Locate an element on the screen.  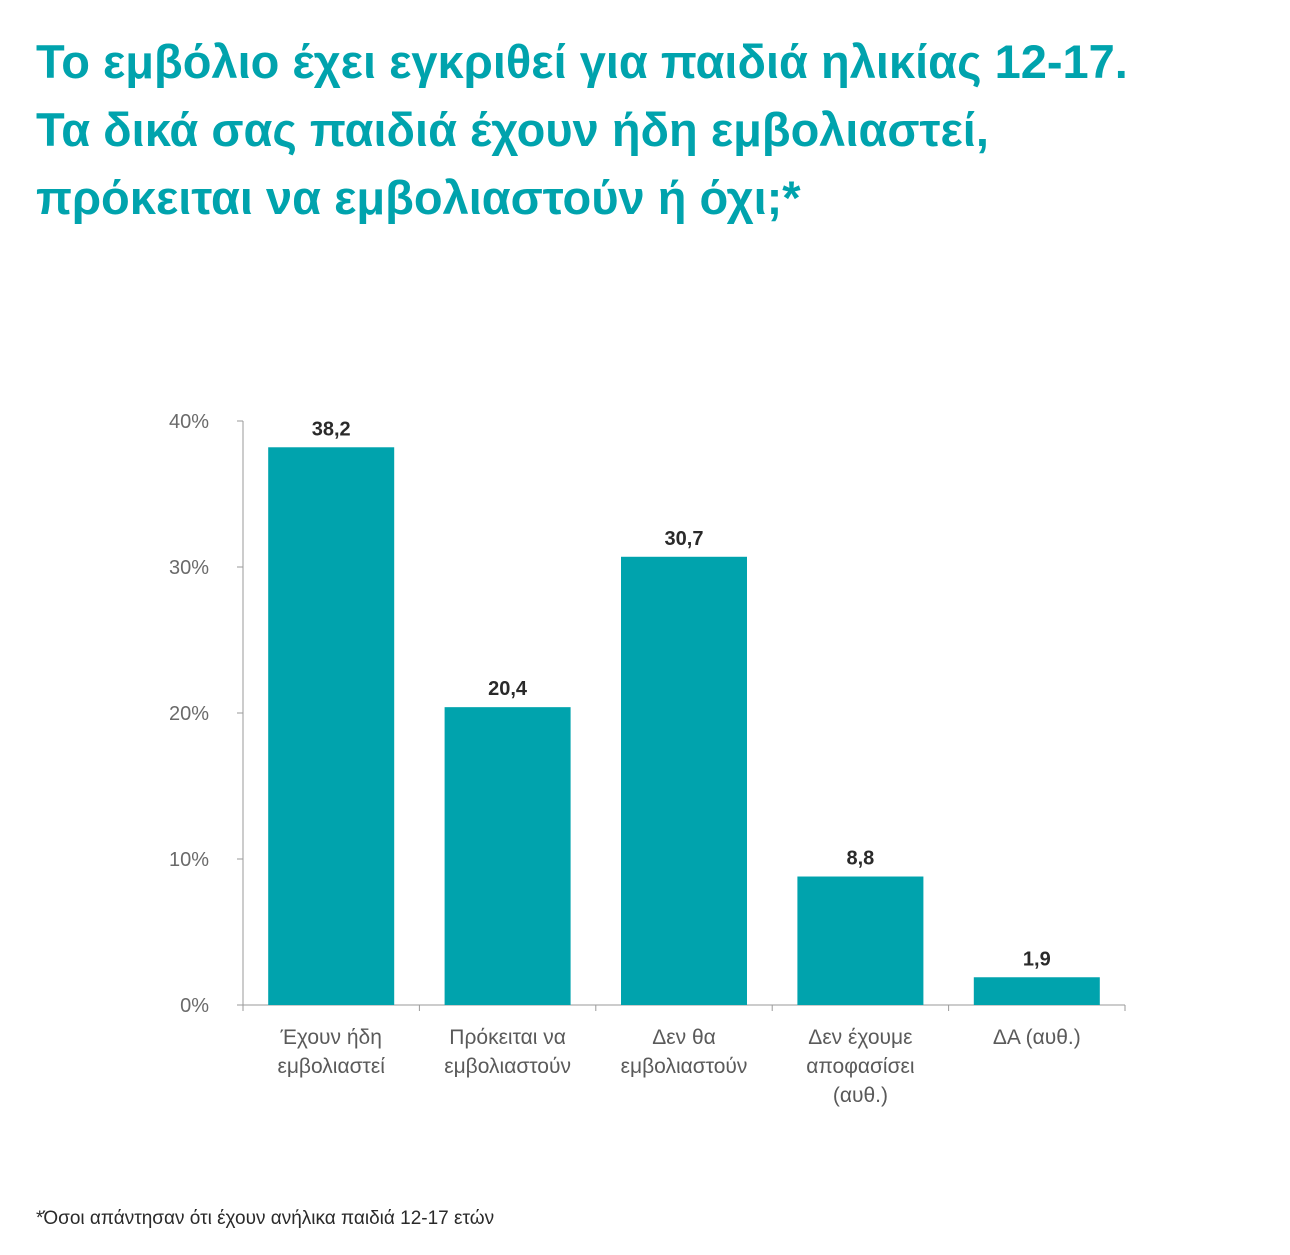
y-tick-label: 20% is located at coordinates (189, 714).